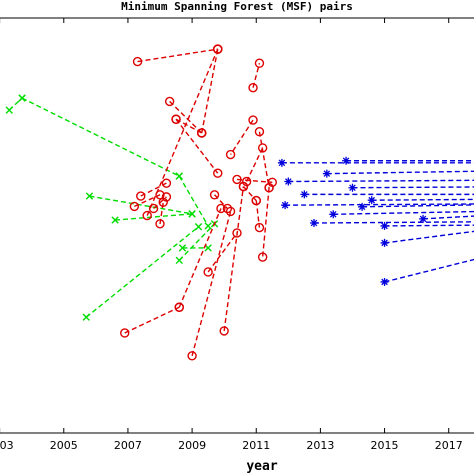  Describe the element at coordinates (7, 445) in the screenshot. I see `x-tick-label: 2003` at that location.